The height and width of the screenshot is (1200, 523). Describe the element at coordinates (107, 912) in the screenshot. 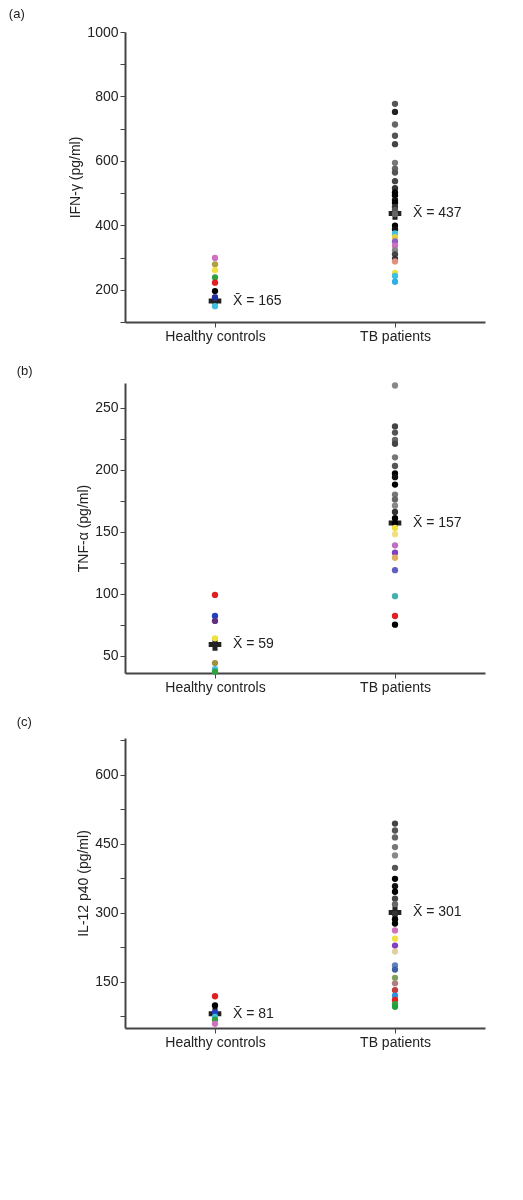

I see `y-tick-label: 300` at that location.